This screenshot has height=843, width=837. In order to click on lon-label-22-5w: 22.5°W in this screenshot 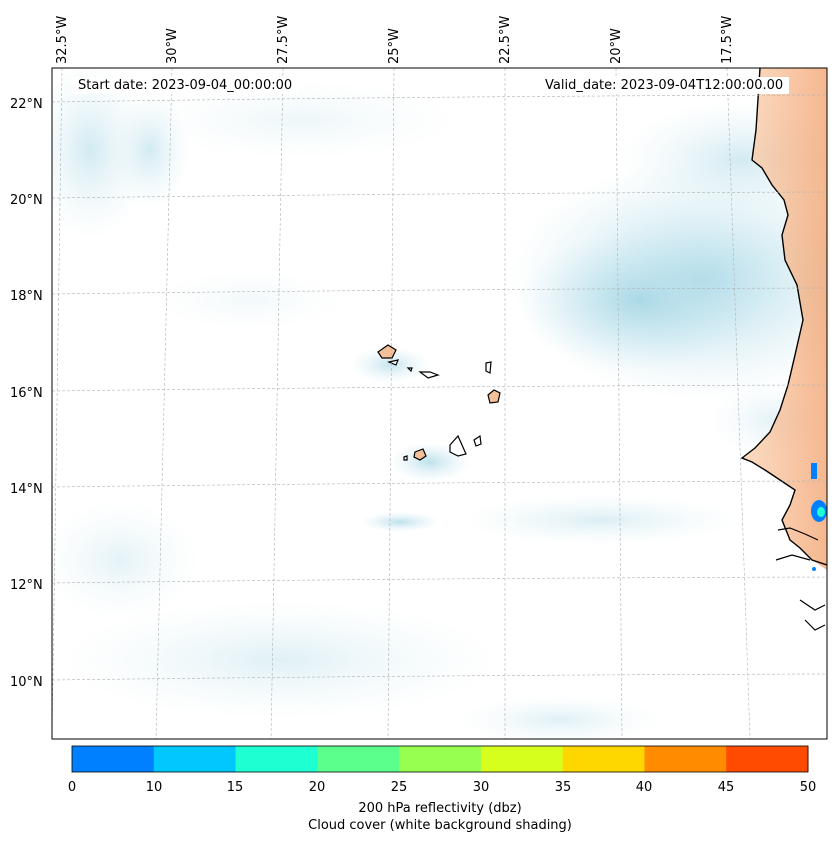, I will do `click(505, 39)`.